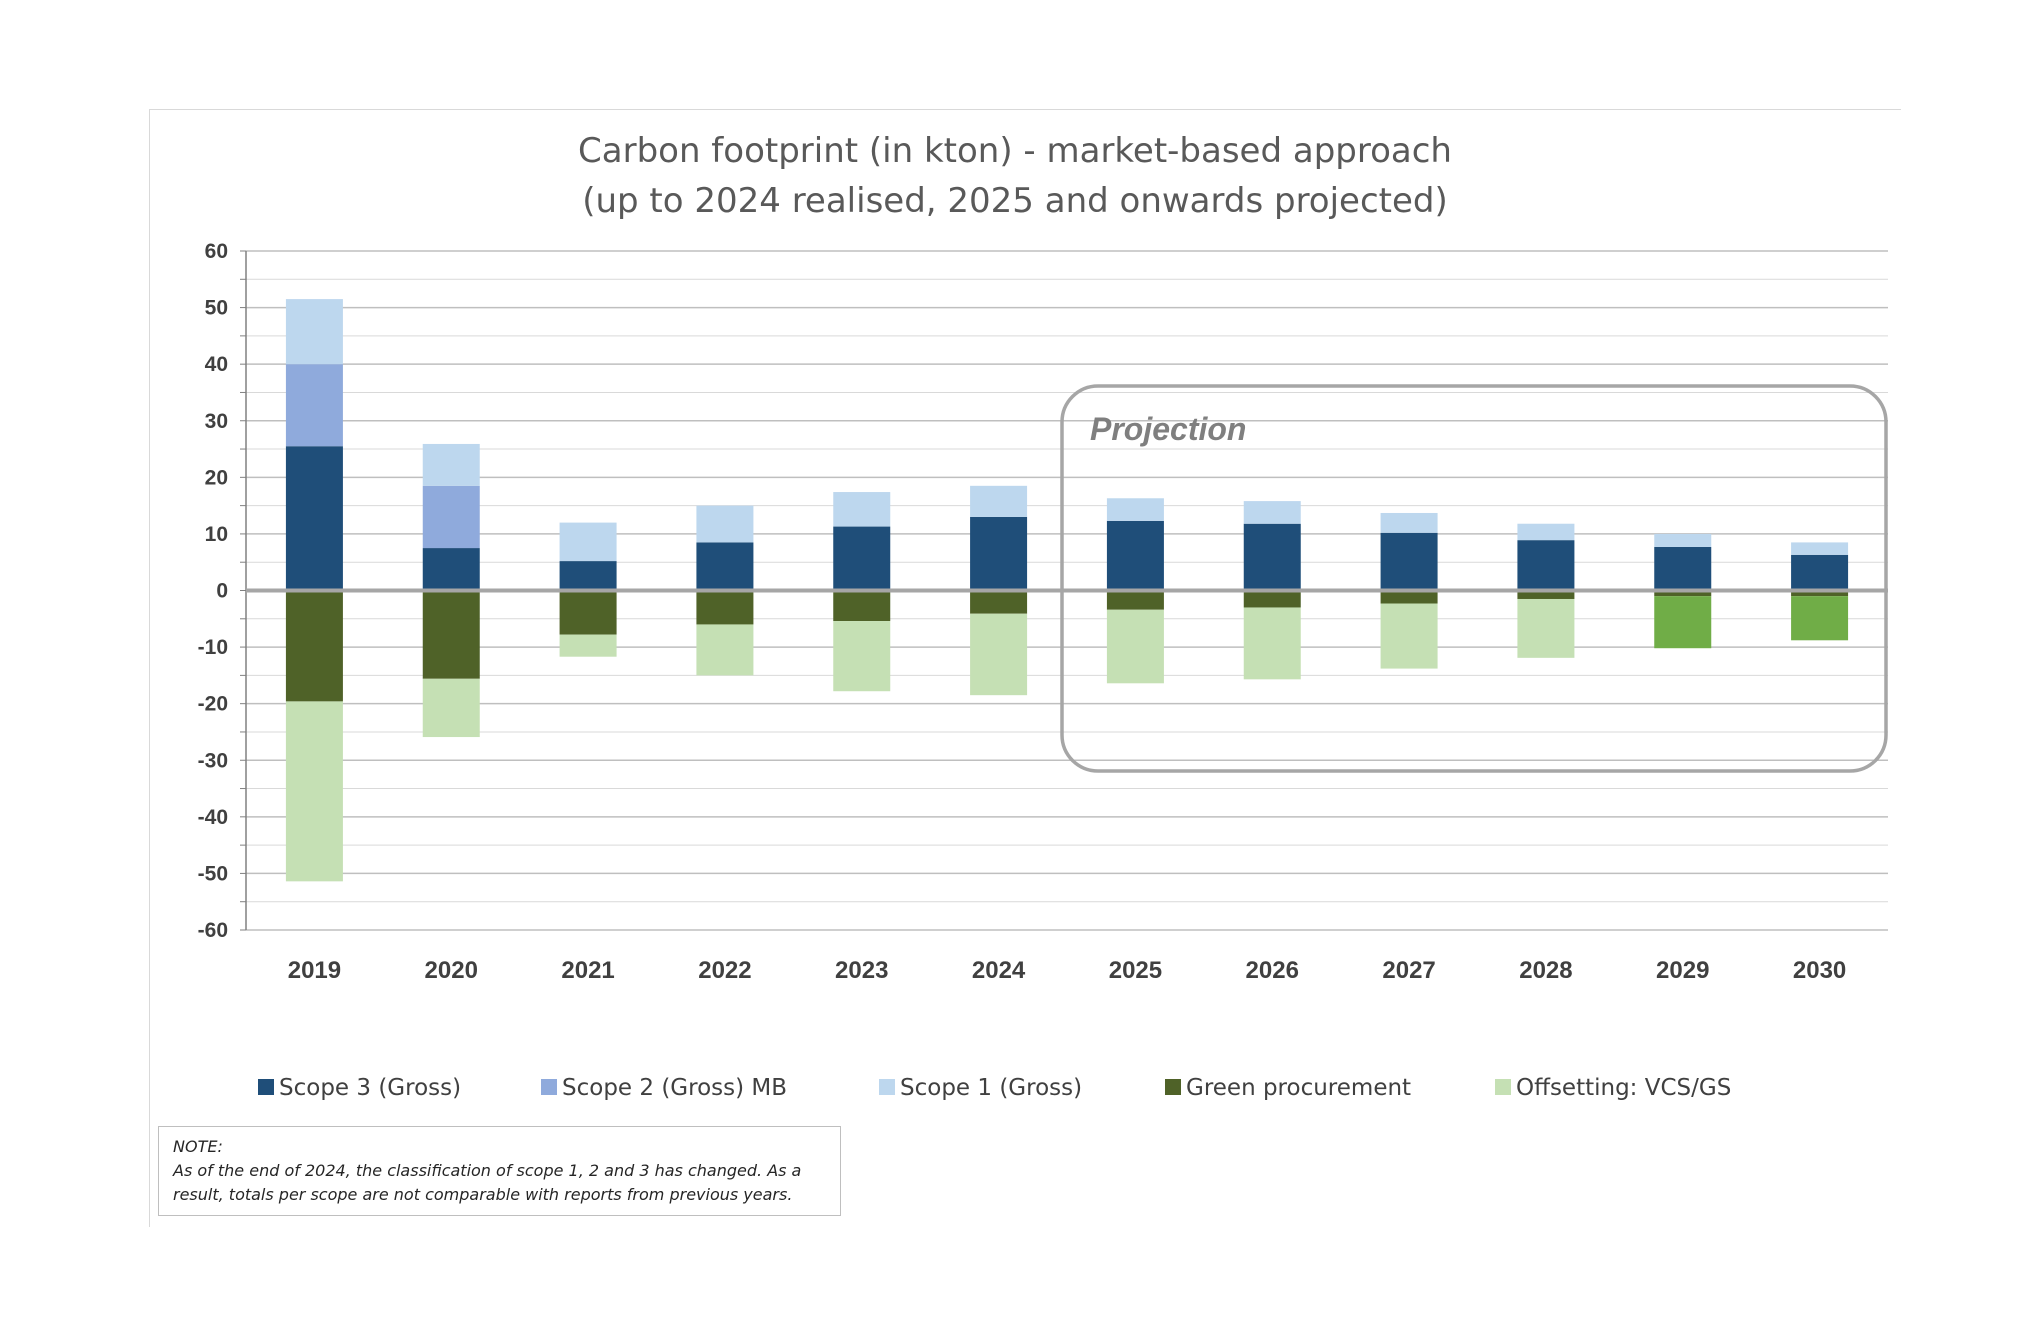 Image resolution: width=2031 pixels, height=1318 pixels. What do you see at coordinates (314, 970) in the screenshot?
I see `x-tick-label: 2019` at bounding box center [314, 970].